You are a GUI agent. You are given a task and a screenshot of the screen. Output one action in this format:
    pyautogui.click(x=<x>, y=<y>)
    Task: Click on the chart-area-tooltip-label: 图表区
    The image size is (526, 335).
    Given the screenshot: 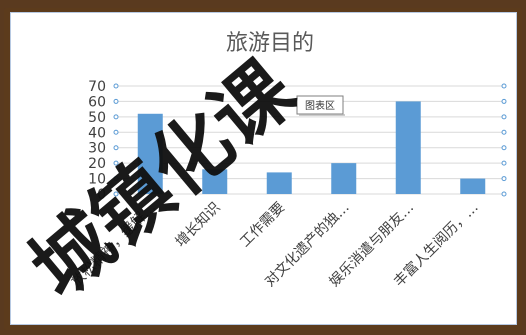 What is the action you would take?
    pyautogui.click(x=320, y=105)
    